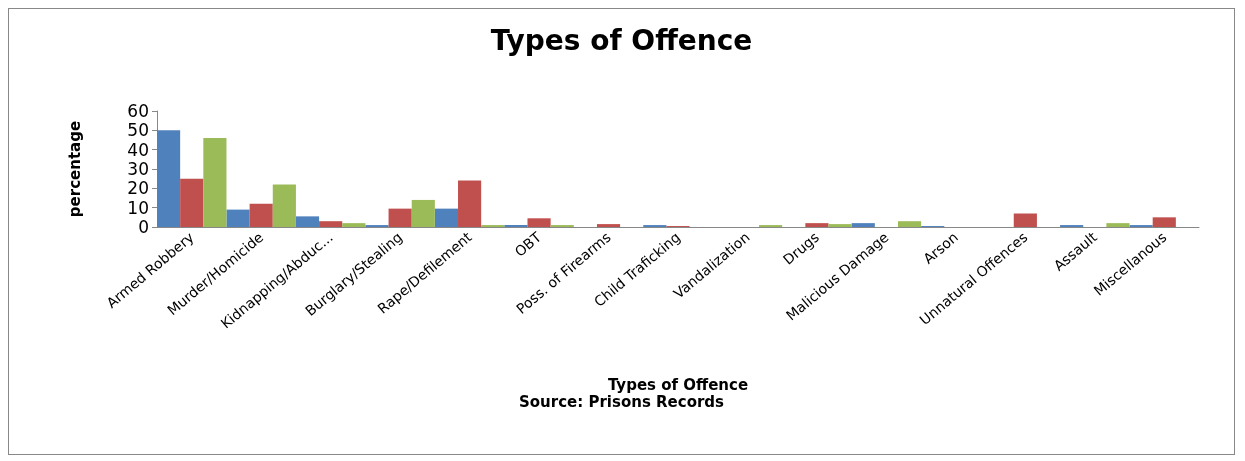 This screenshot has width=1245, height=461. What do you see at coordinates (138, 169) in the screenshot?
I see `y-tick-label: 30` at bounding box center [138, 169].